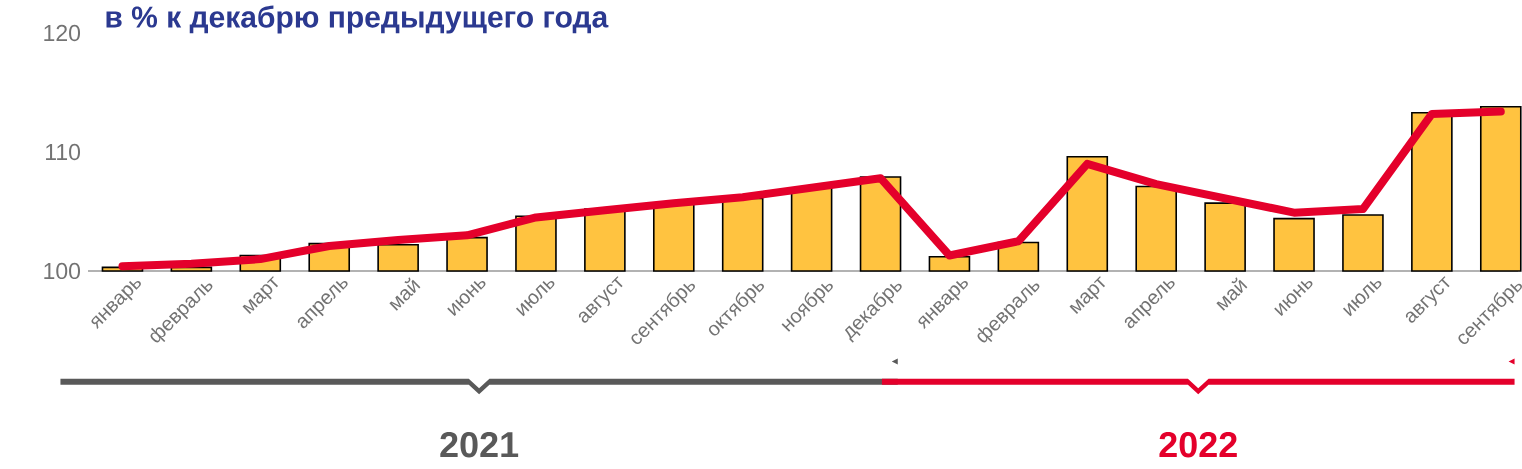 Image resolution: width=1522 pixels, height=469 pixels. Describe the element at coordinates (357, 19) in the screenshot. I see `chart-title: в % к декабрю предыдущего года` at that location.